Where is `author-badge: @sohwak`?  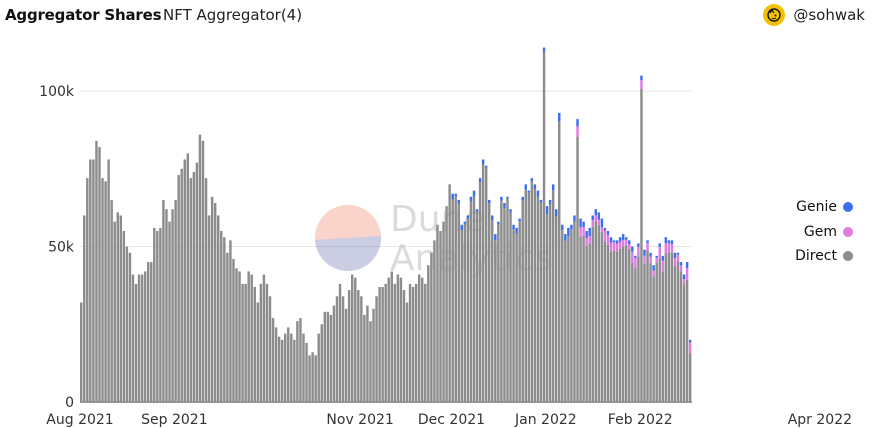
author-badge: @sohwak is located at coordinates (814, 15).